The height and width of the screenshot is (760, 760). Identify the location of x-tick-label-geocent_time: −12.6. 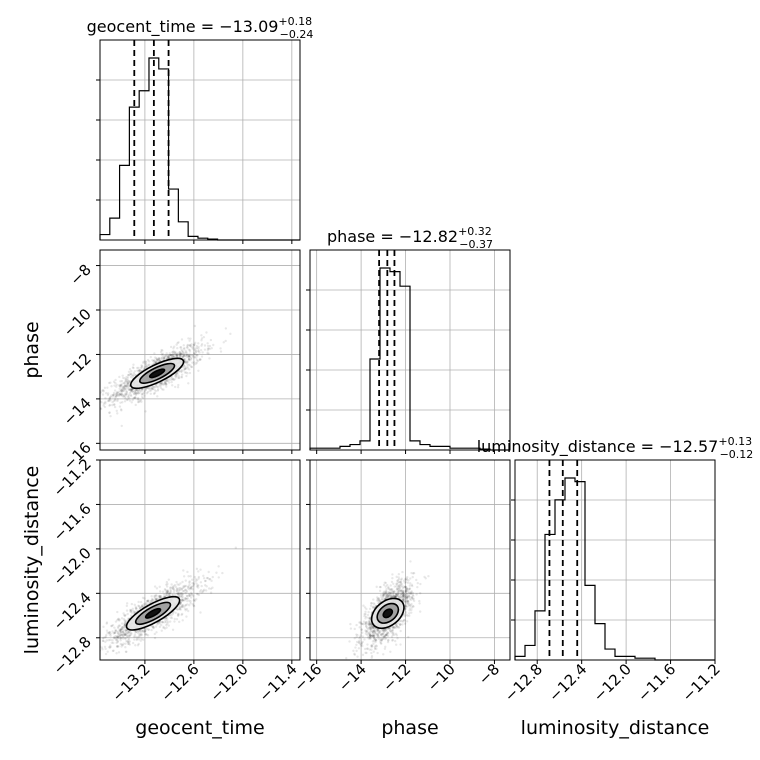
(179, 682).